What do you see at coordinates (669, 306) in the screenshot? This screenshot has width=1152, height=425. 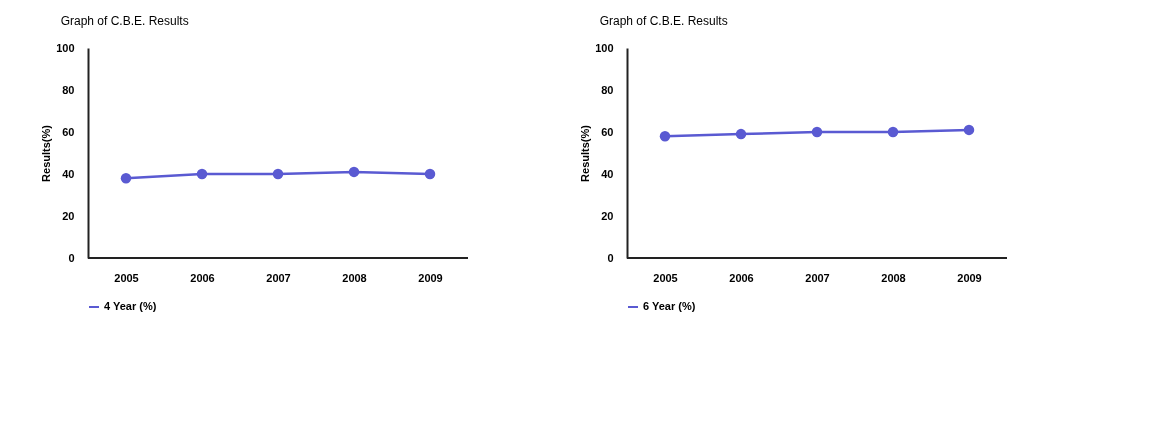 I see `legend-label: 6 Year (%)` at bounding box center [669, 306].